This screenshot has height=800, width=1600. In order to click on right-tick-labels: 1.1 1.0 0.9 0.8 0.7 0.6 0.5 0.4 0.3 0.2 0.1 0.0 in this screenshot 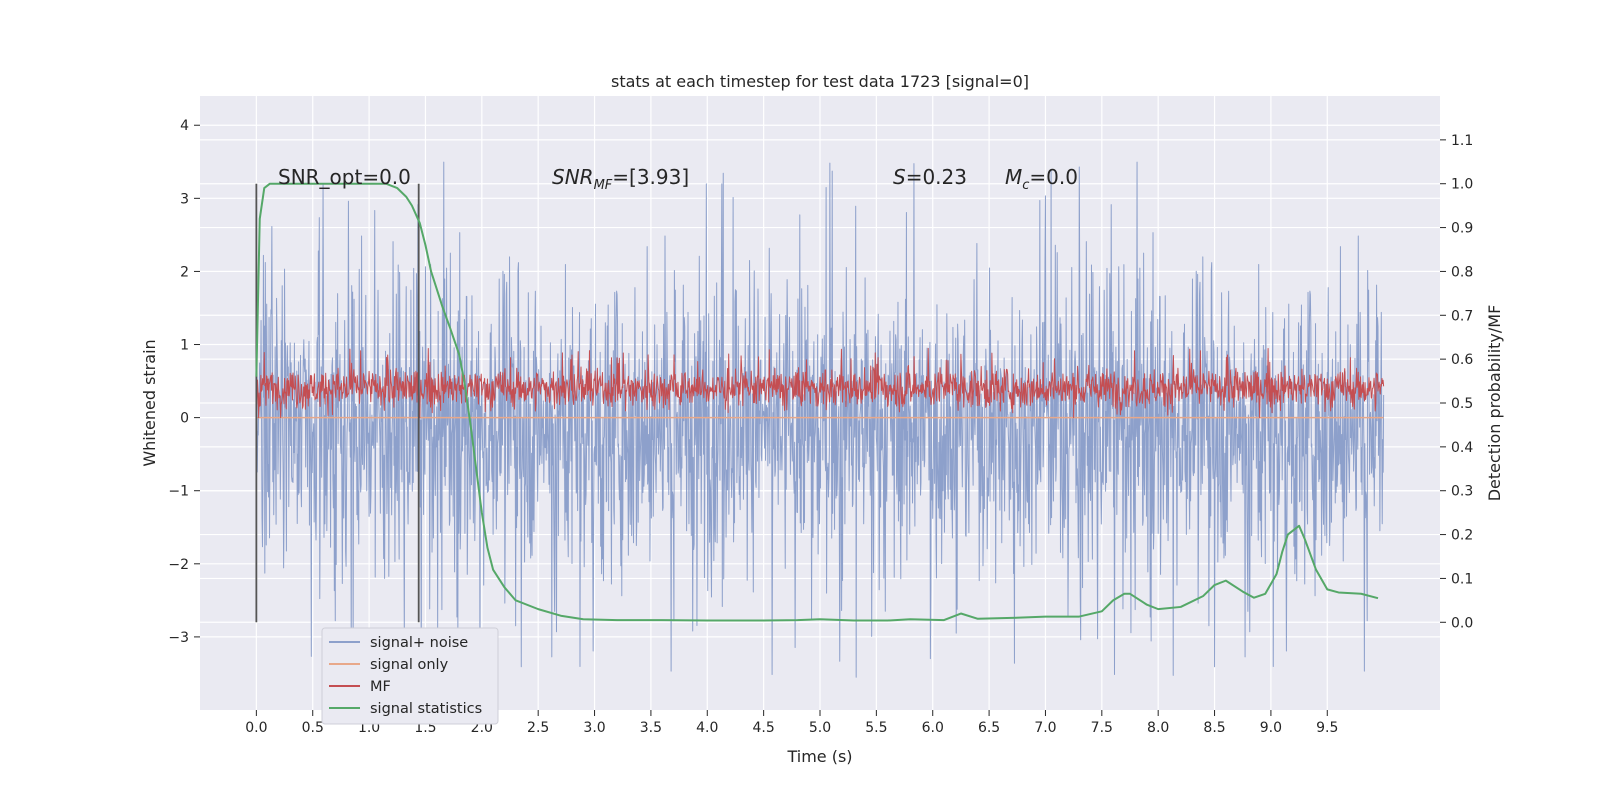, I will do `click(1456, 382)`.